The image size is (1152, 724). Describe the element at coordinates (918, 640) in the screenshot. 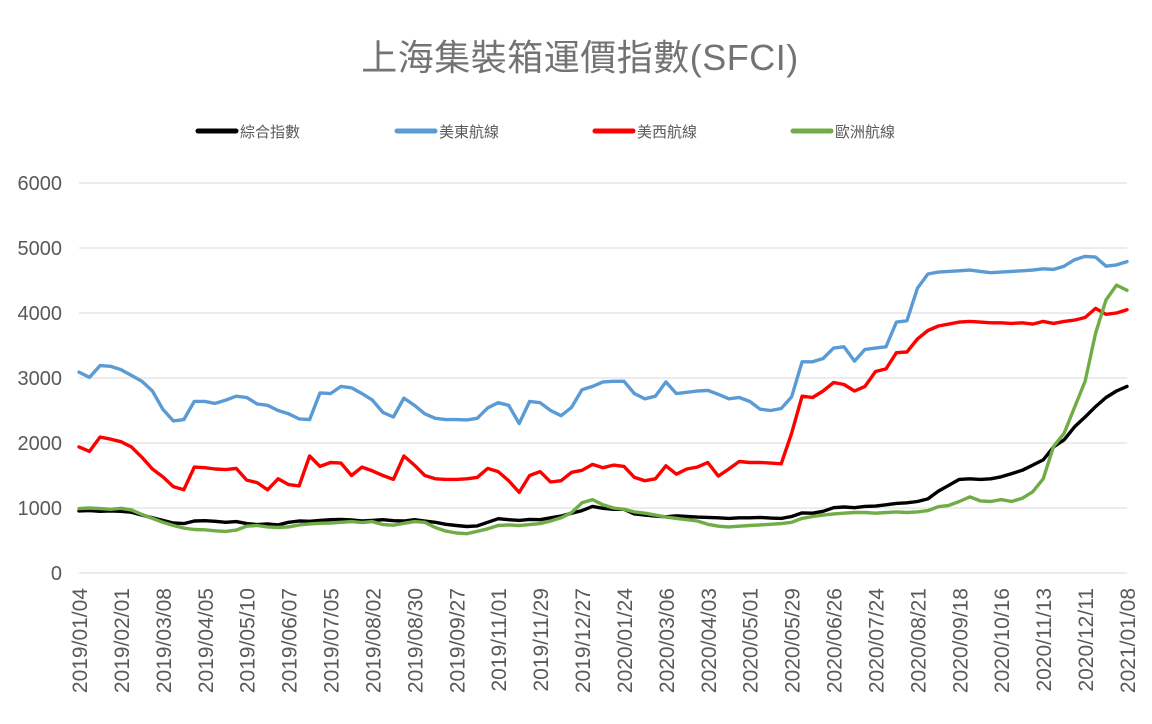

I see `x-axis-label: 2020/08/21` at that location.